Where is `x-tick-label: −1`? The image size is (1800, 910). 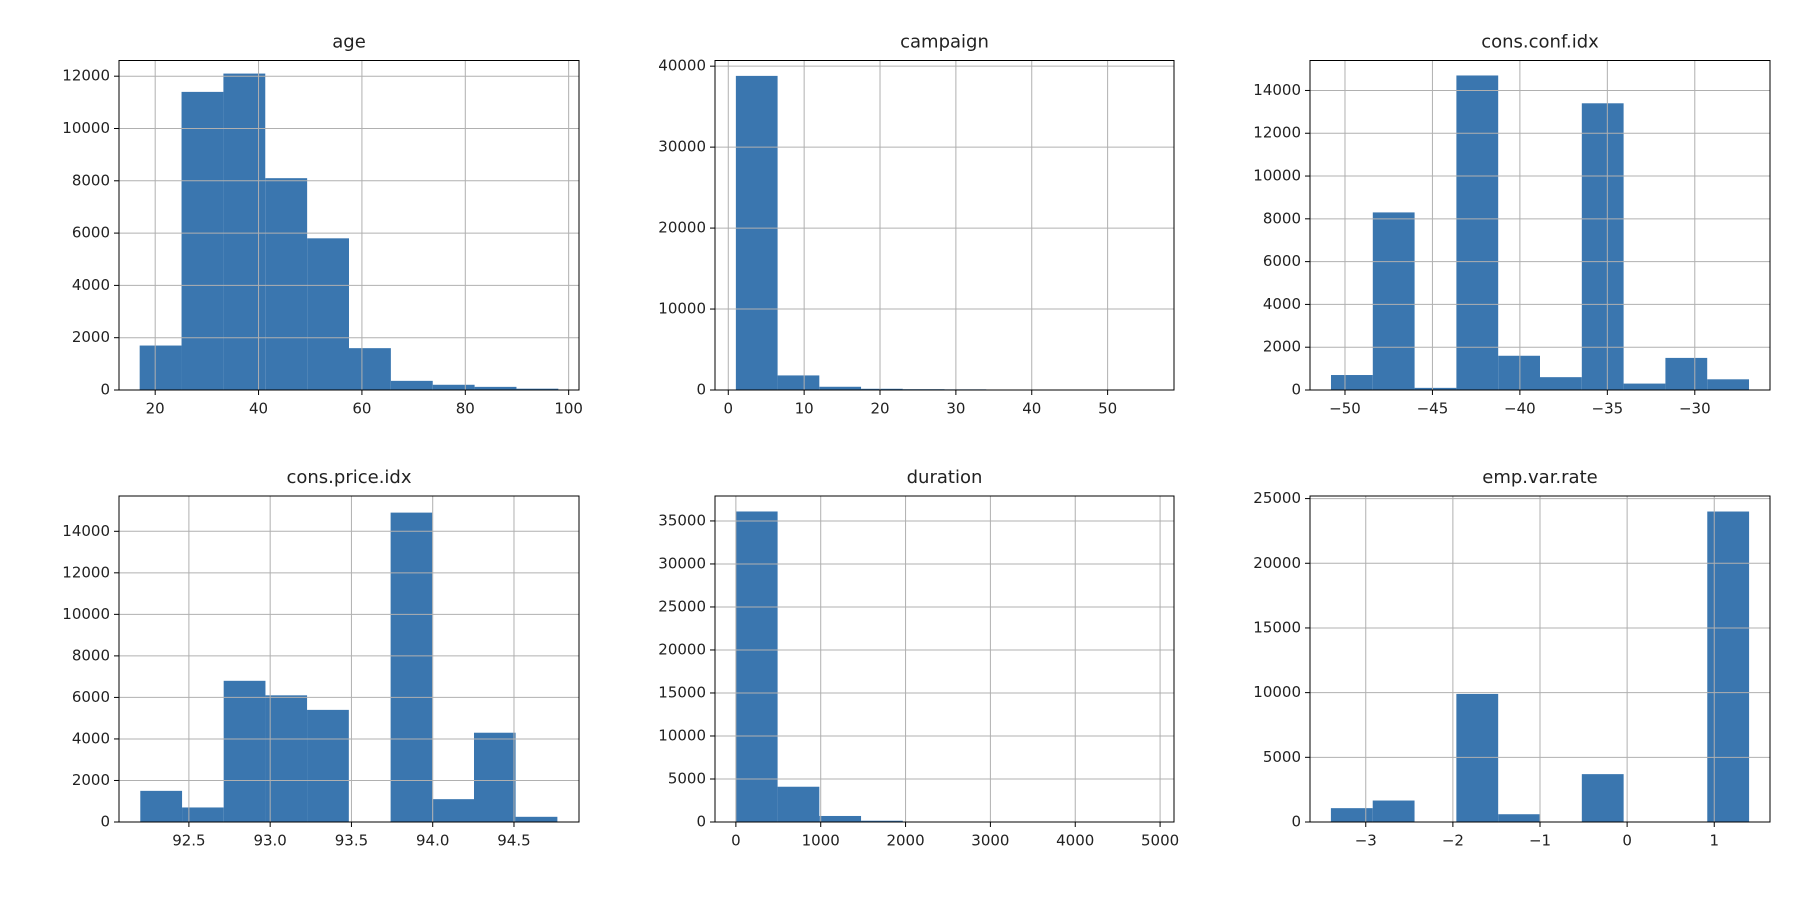
x-tick-label: −1 is located at coordinates (1540, 841).